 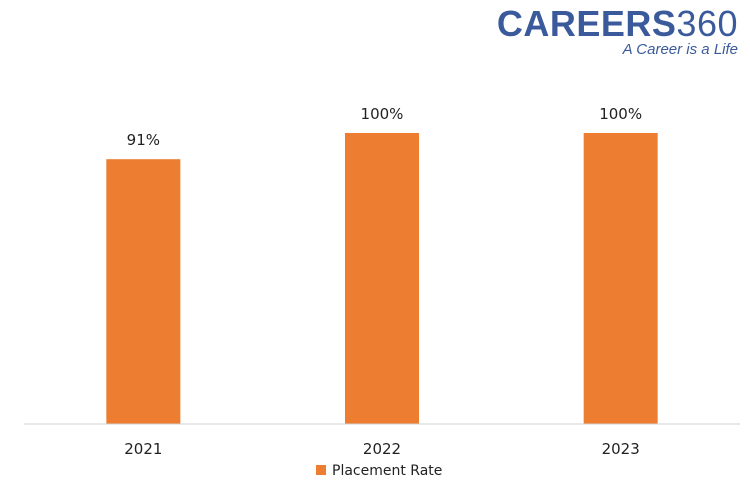 I want to click on legend-label: Placement Rate, so click(x=387, y=471).